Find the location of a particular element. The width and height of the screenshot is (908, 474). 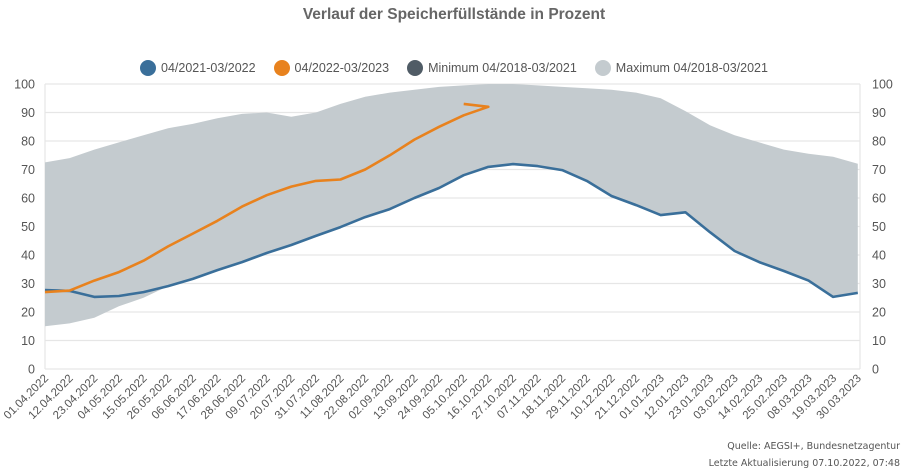

legend-item-maximum: Maximum 04/2018-03/2021 is located at coordinates (681, 68).